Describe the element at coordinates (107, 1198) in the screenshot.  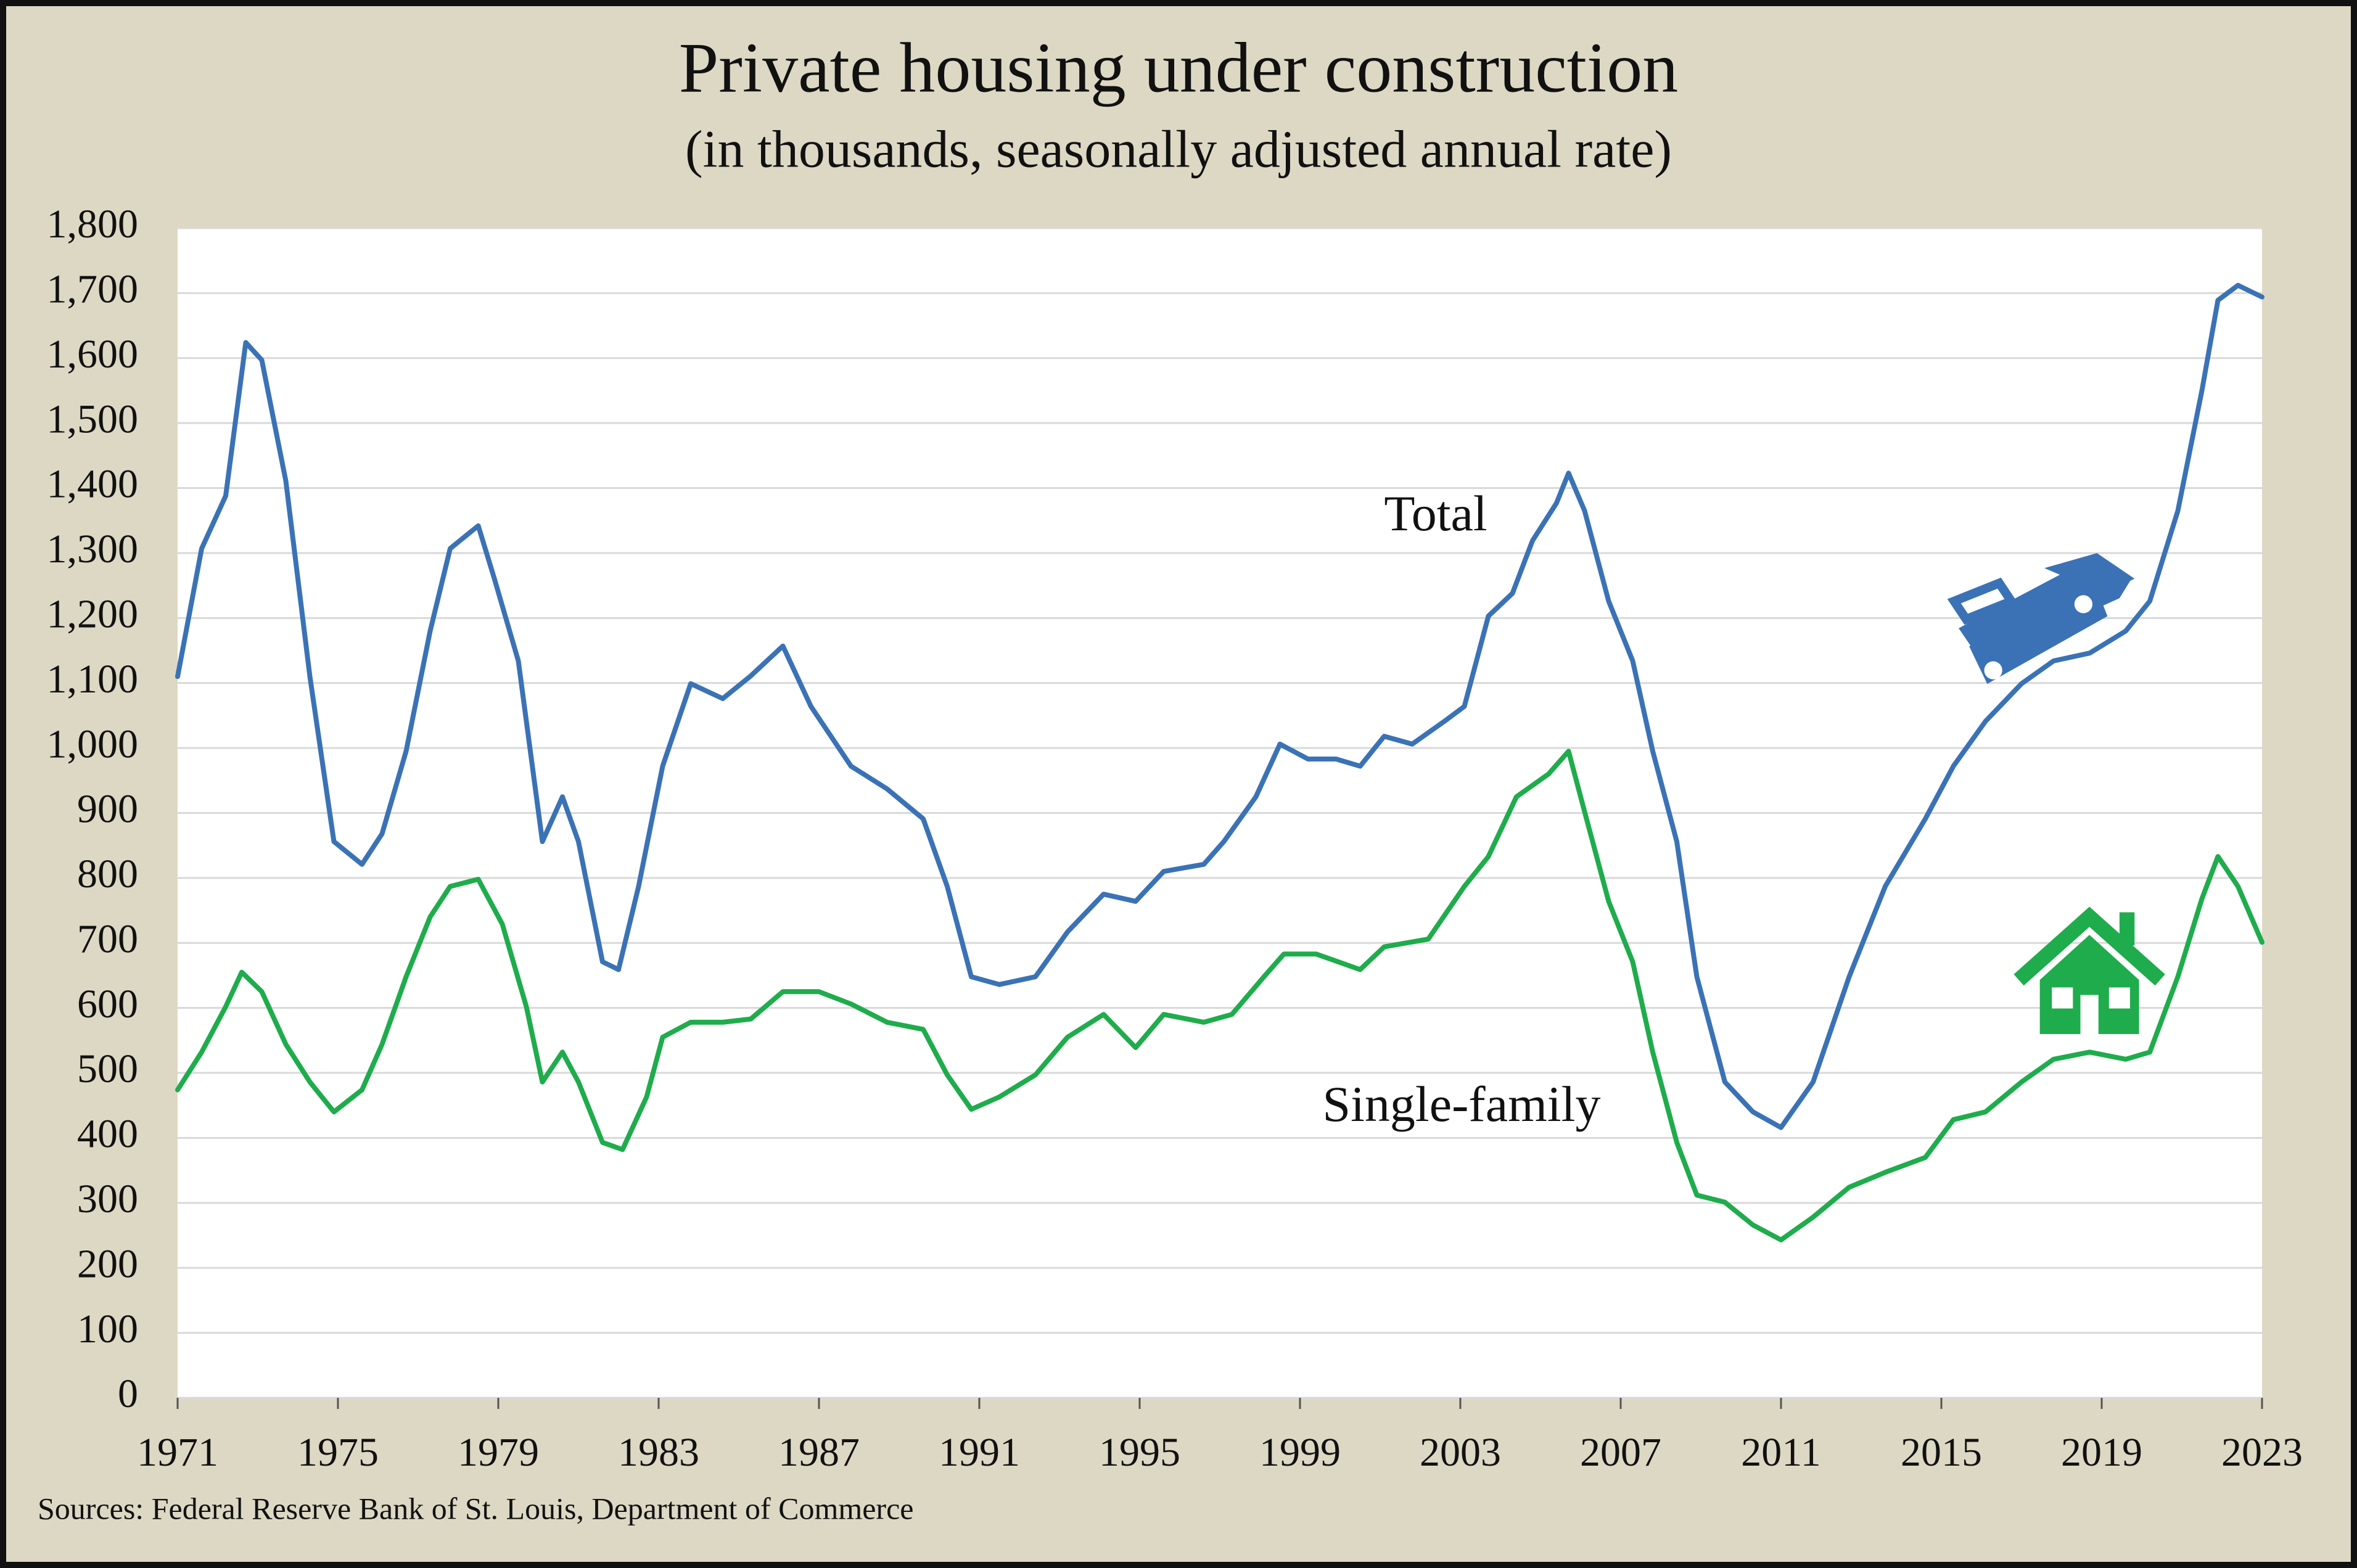
I see `y-tick-label: 300` at that location.